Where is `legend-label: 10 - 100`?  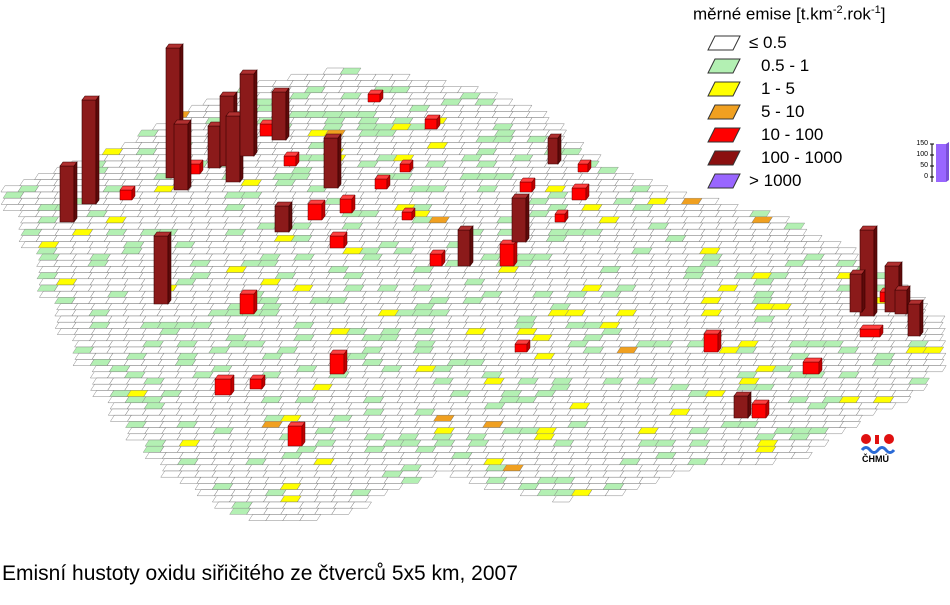
legend-label: 10 - 100 is located at coordinates (792, 134).